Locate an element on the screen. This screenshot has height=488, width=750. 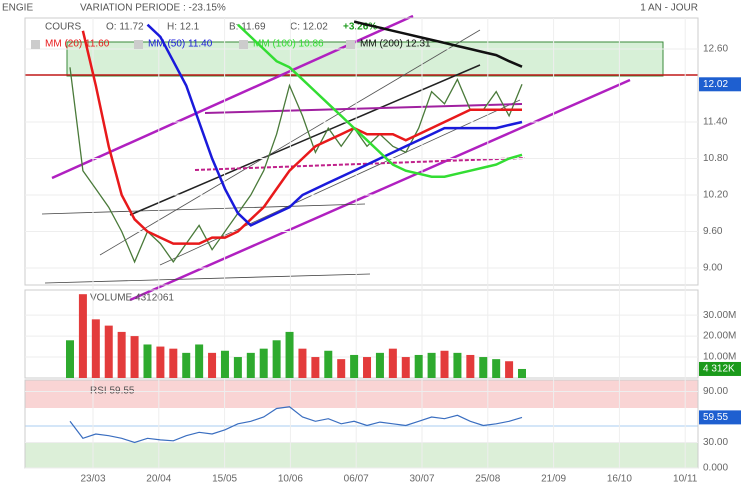
variation: VARIATION PERIODE : -23.15% is located at coordinates (153, 8).